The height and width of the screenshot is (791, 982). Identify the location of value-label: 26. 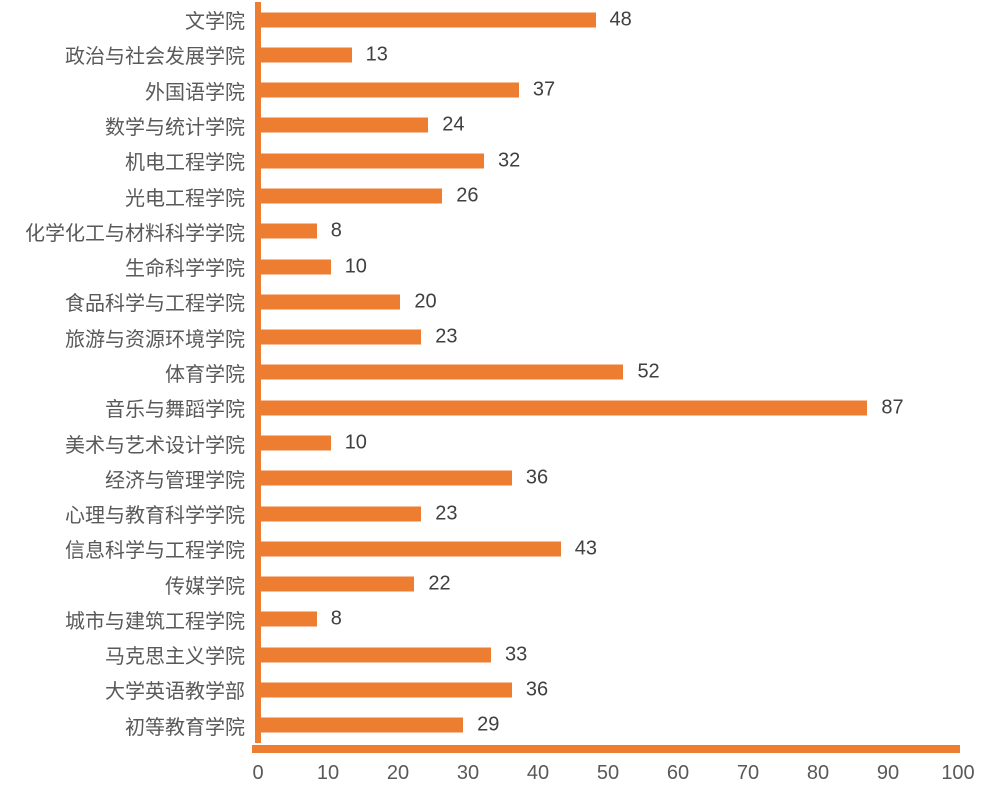
(467, 195).